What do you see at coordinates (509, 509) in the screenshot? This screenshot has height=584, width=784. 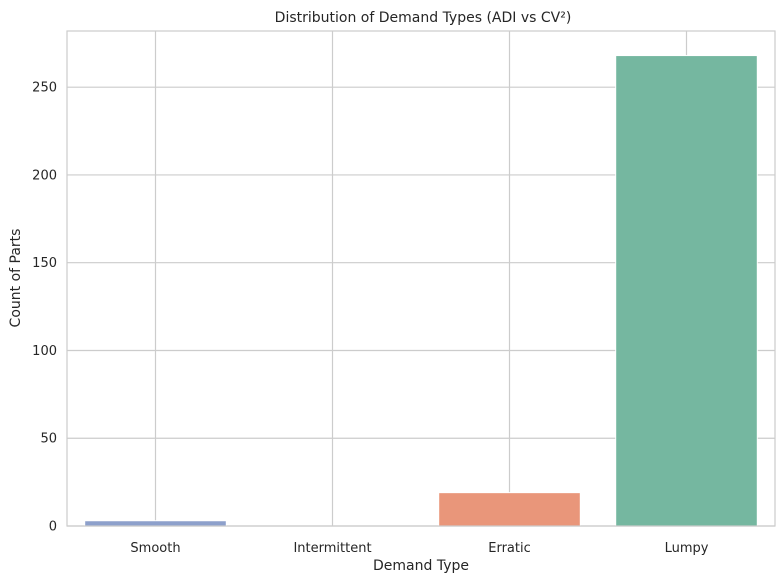 I see `bar-erratic` at bounding box center [509, 509].